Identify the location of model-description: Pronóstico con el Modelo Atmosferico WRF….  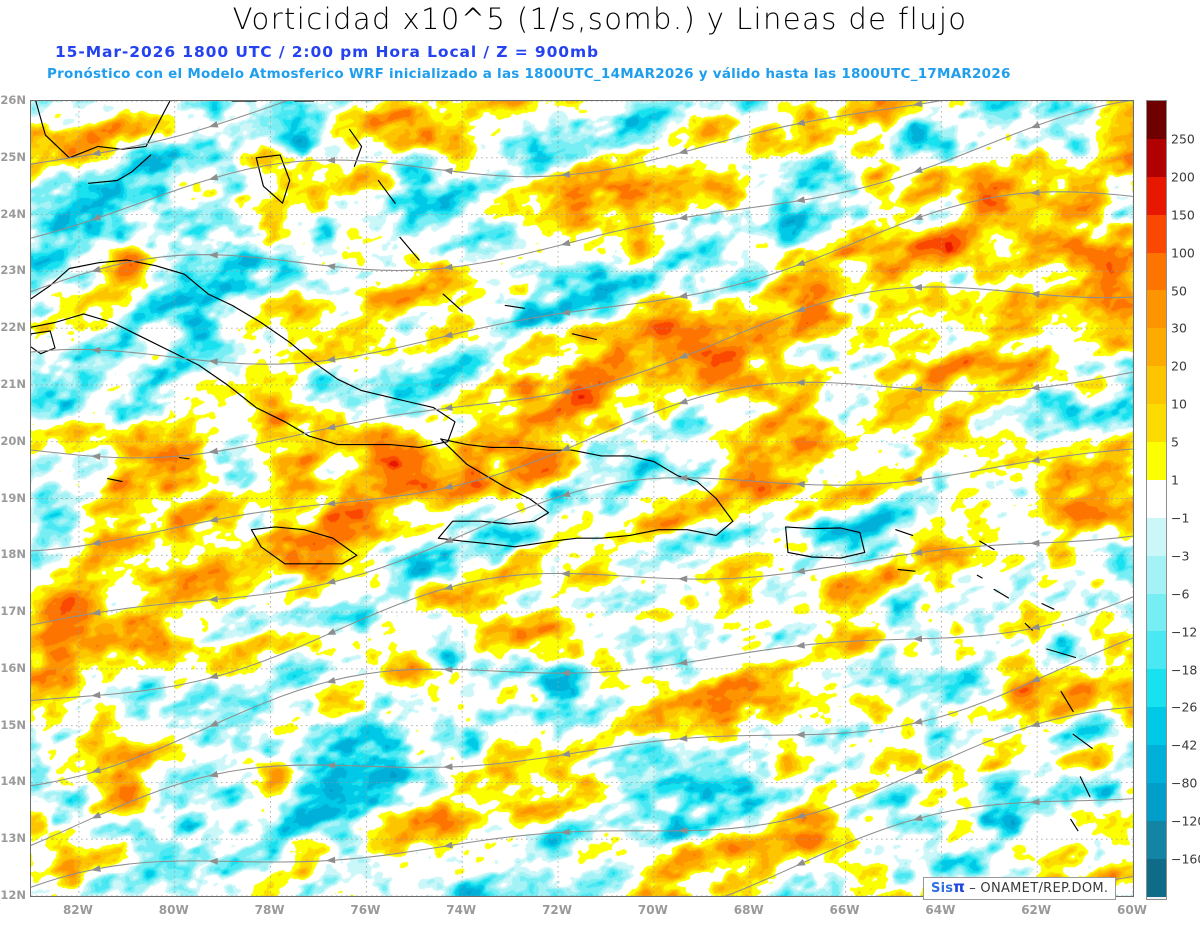
(529, 74).